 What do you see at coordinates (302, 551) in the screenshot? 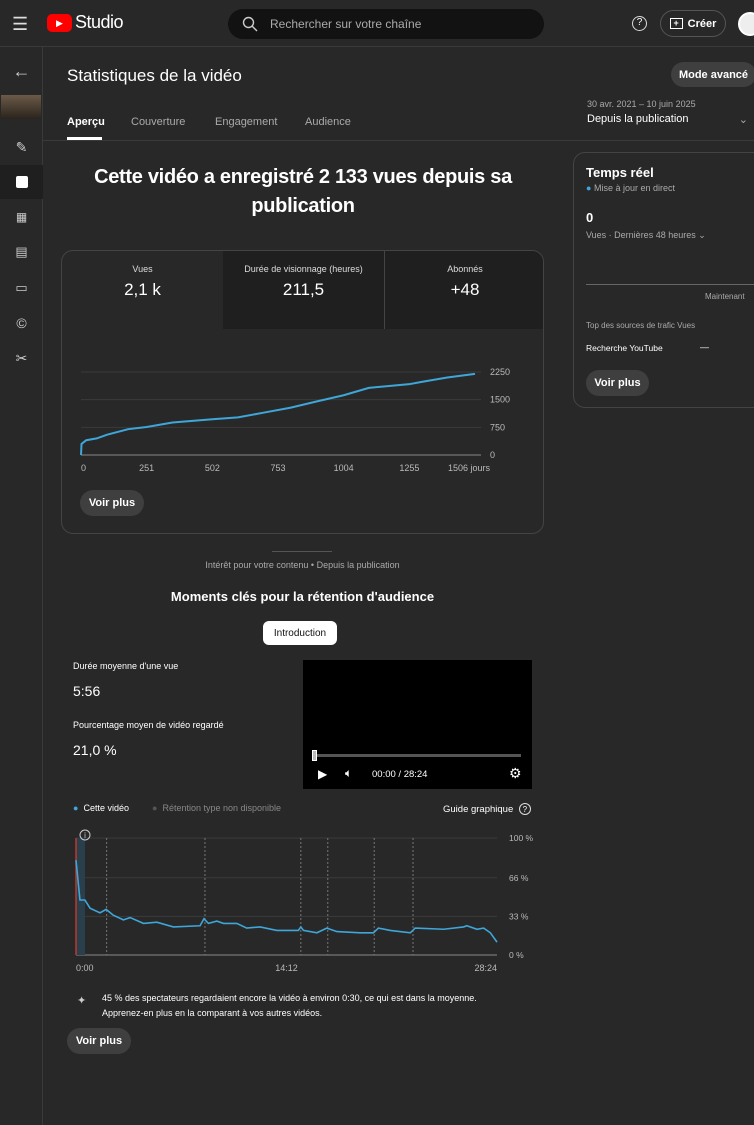
I see `section-divider` at bounding box center [302, 551].